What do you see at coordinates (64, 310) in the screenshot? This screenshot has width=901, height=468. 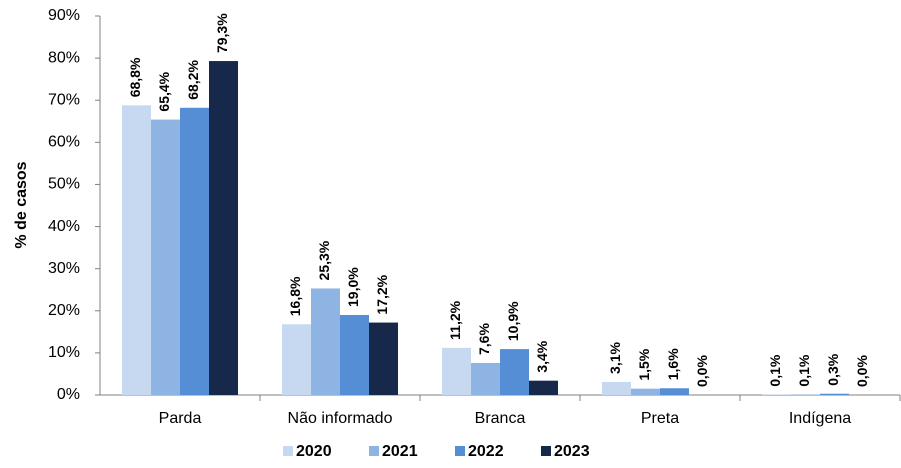 I see `y-tick-label: 20%` at bounding box center [64, 310].